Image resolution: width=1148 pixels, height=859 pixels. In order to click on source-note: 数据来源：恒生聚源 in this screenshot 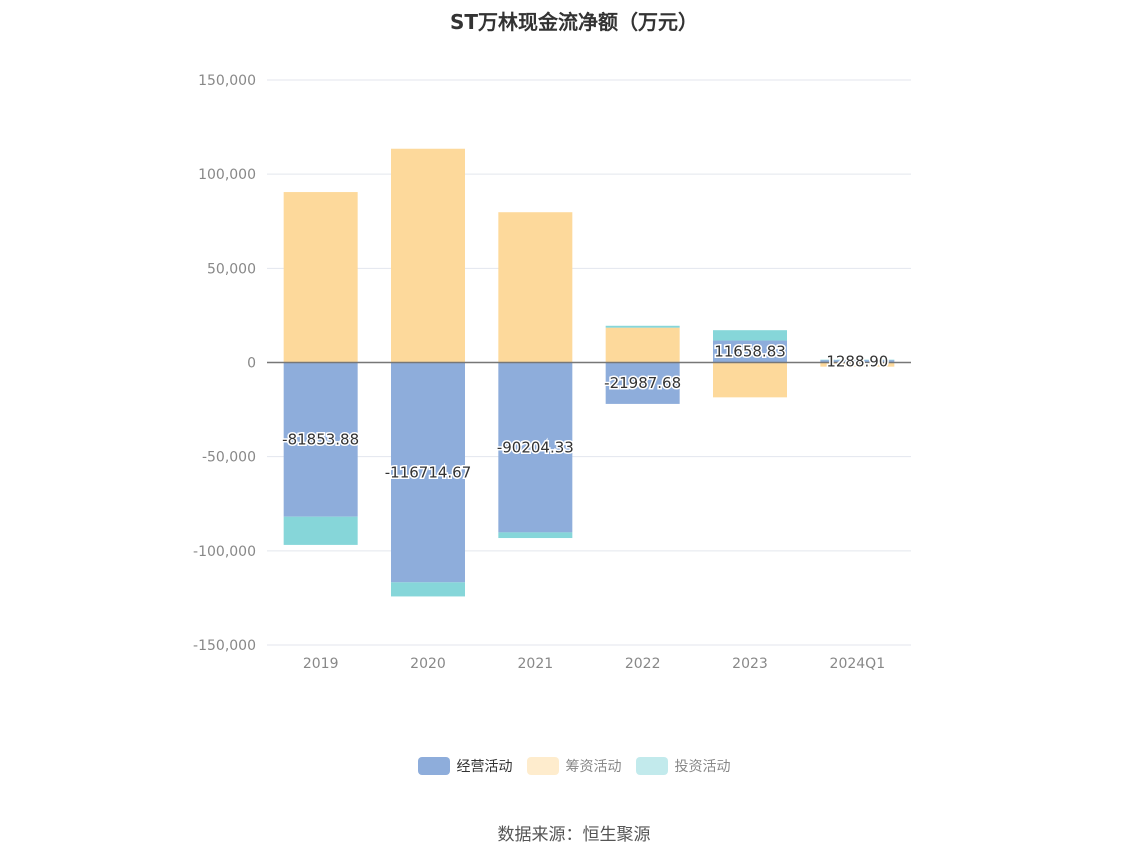, I will do `click(574, 835)`.